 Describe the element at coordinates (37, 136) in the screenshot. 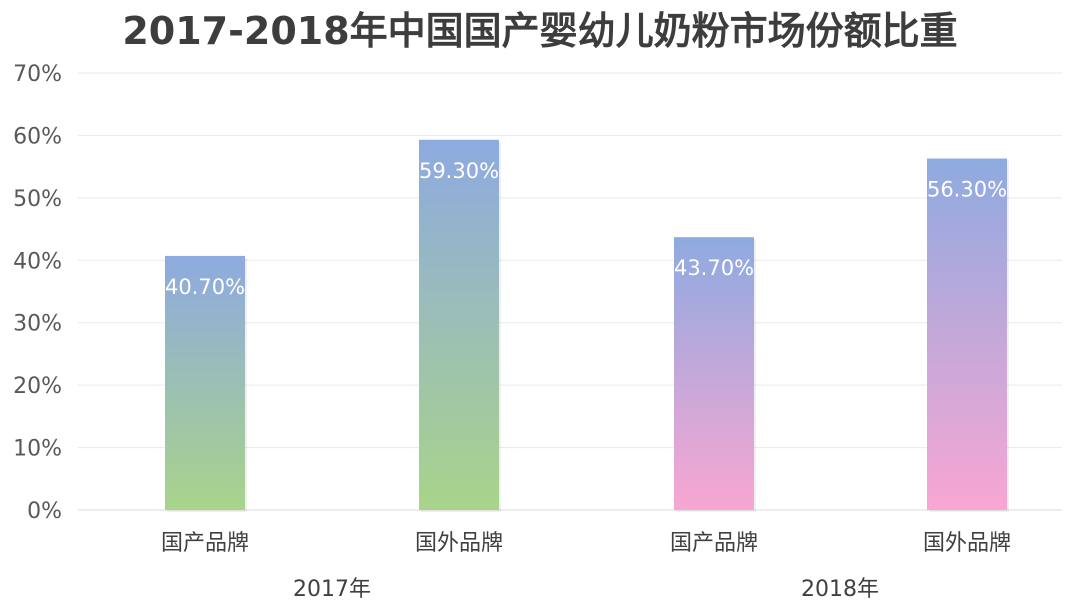

I see `y-tick-label: 60%` at that location.